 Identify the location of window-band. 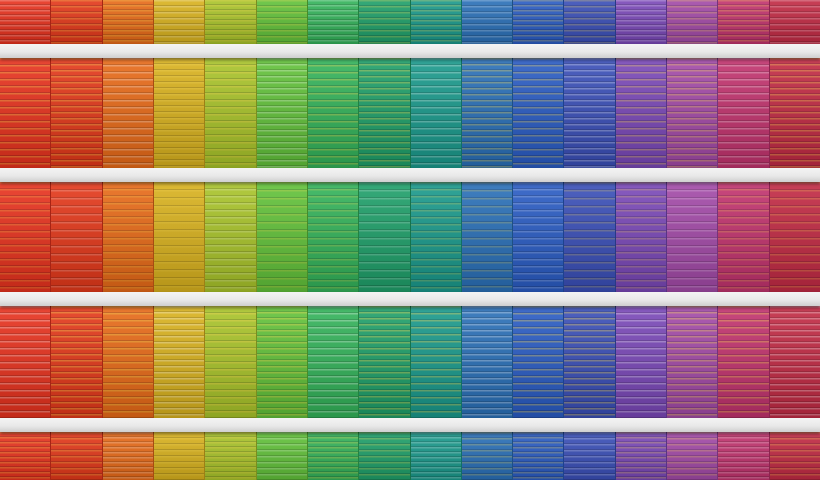
(410, 456).